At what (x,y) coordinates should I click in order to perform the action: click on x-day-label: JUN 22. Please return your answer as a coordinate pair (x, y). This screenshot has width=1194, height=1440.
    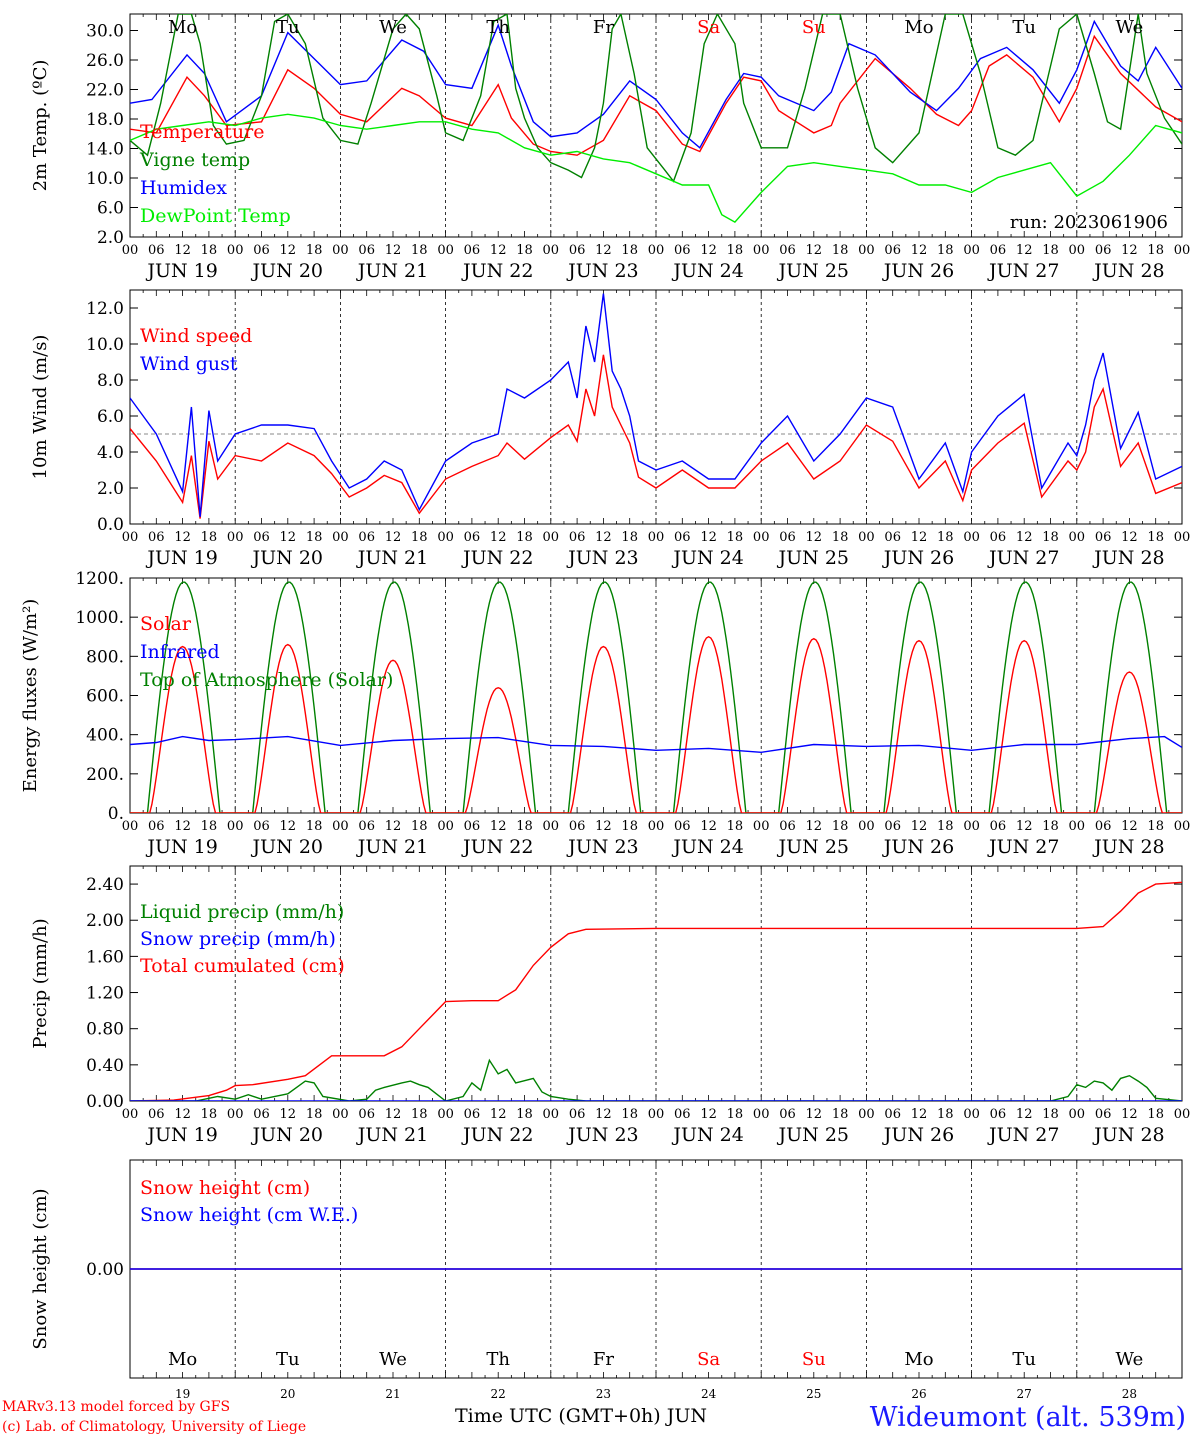
    Looking at the image, I should click on (497, 1135).